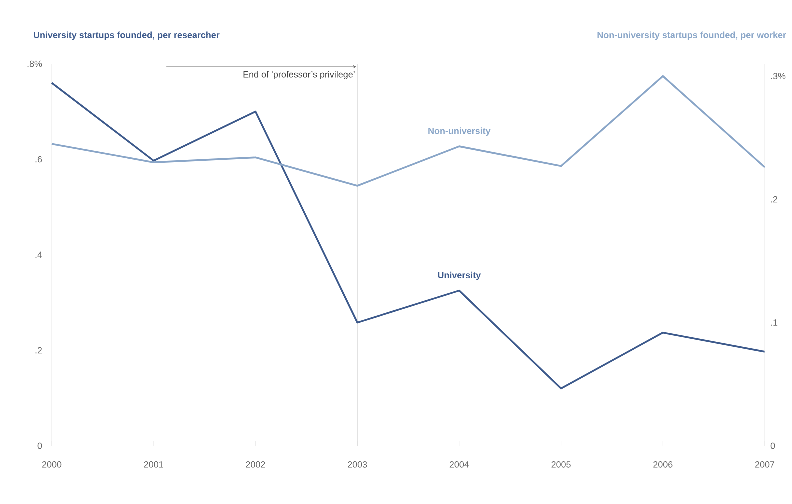 This screenshot has height=504, width=792. What do you see at coordinates (459, 132) in the screenshot?
I see `series-label: Non-university` at bounding box center [459, 132].